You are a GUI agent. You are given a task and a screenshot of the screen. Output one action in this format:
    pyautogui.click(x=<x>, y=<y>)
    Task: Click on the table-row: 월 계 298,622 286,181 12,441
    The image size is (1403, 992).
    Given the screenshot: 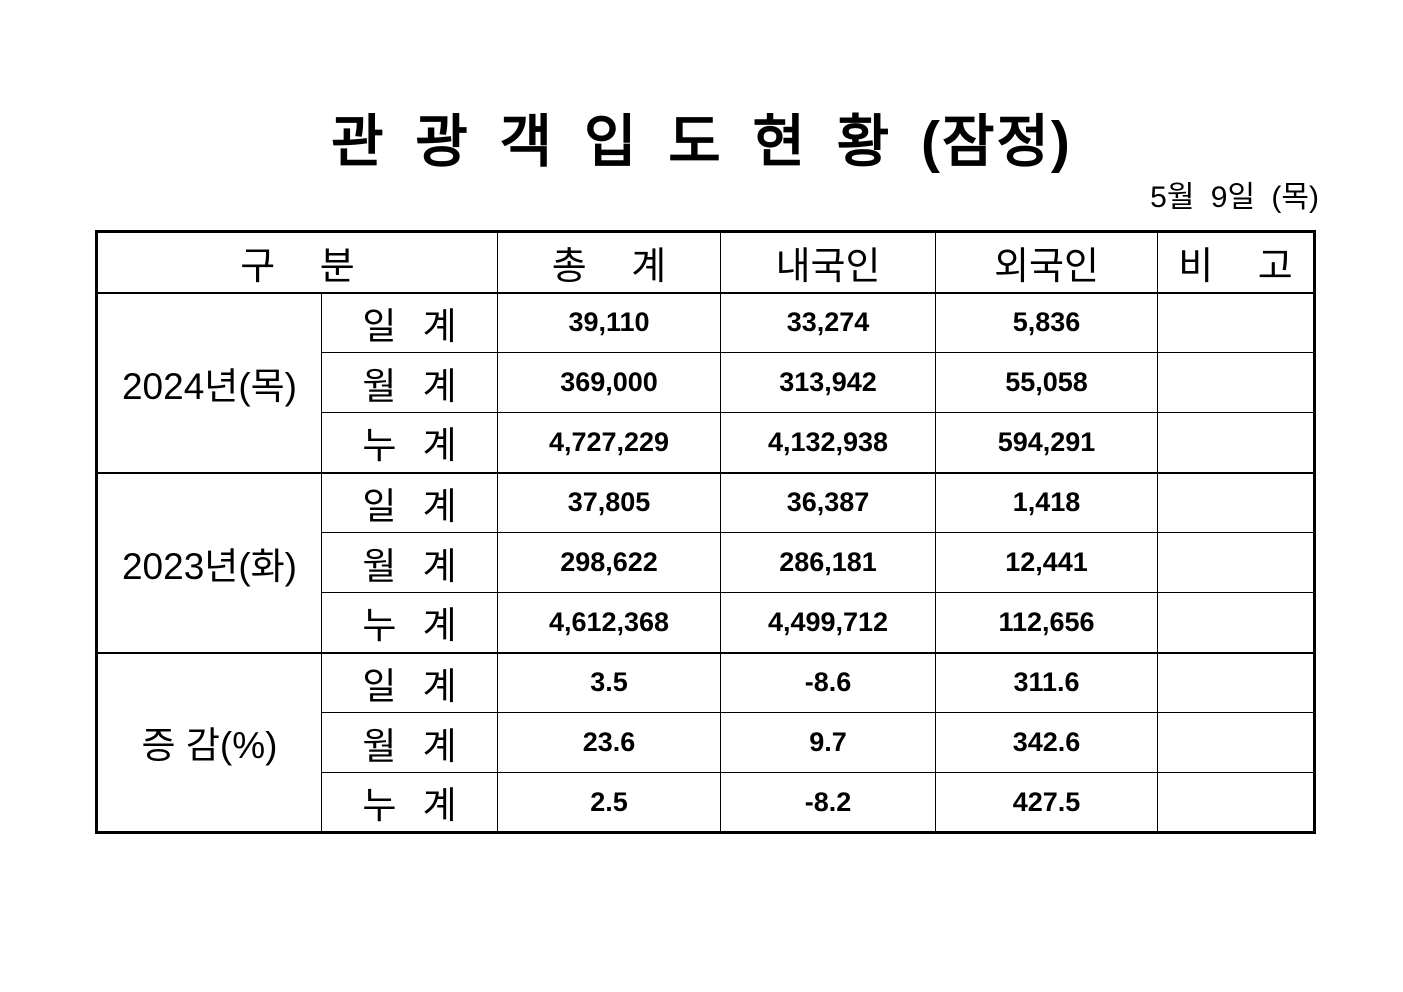 What is the action you would take?
    pyautogui.click(x=706, y=562)
    